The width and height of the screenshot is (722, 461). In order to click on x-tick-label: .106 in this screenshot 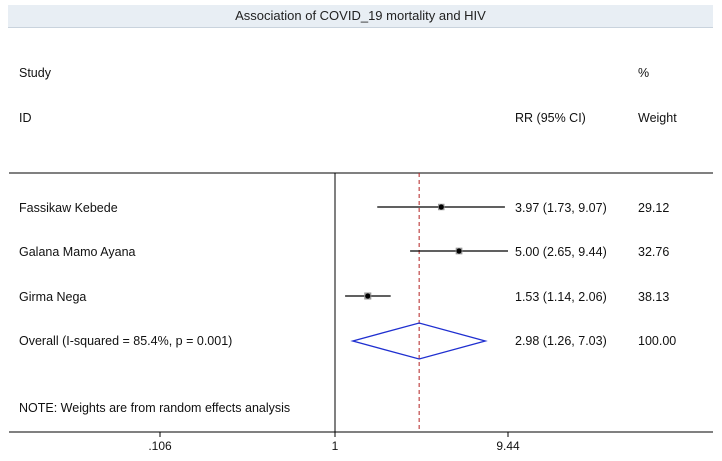, I will do `click(160, 446)`.